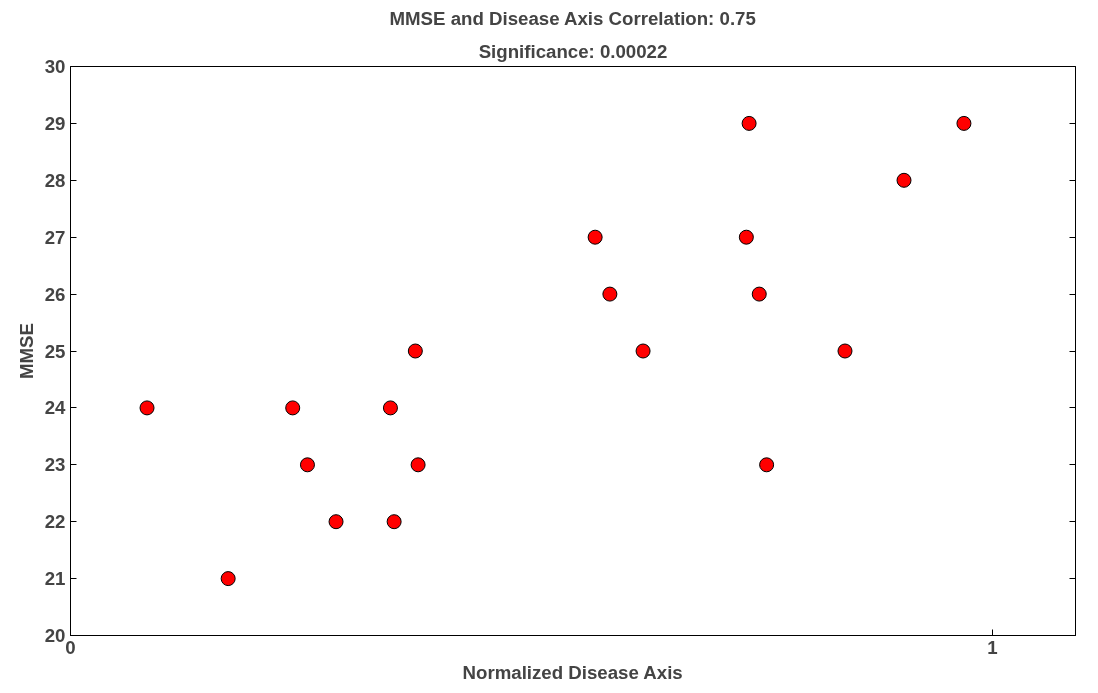  Describe the element at coordinates (55, 123) in the screenshot. I see `y-tick-label: 29` at that location.